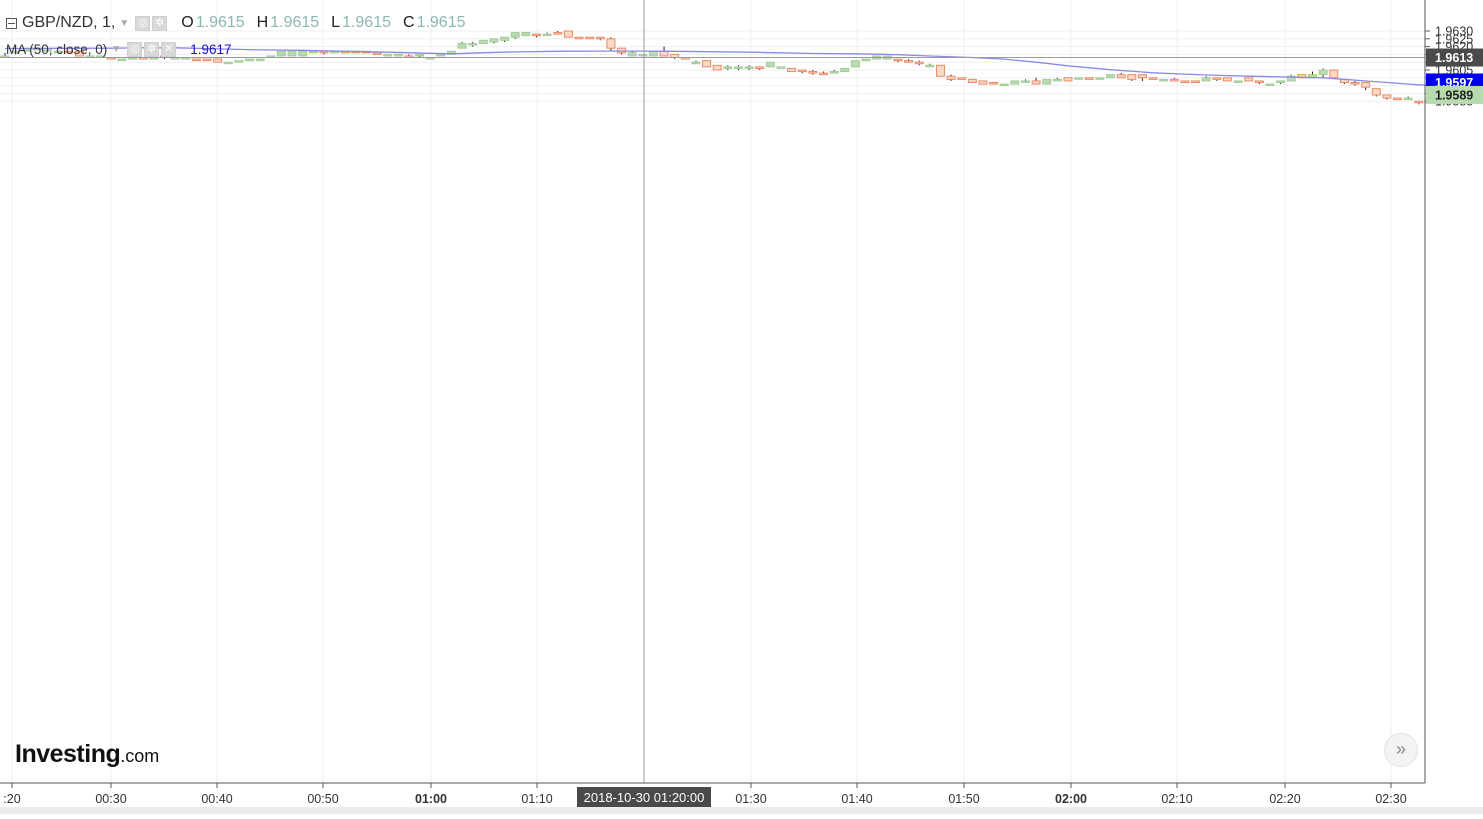 The height and width of the screenshot is (819, 1483). Describe the element at coordinates (187, 22) in the screenshot. I see `open-label: O` at that location.